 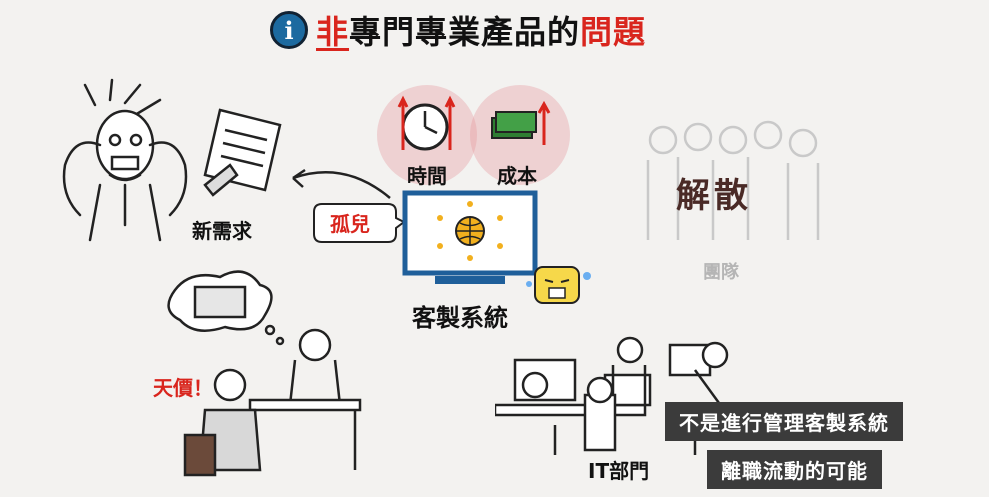 I want to click on new-request-label: 新需求, so click(x=222, y=231).